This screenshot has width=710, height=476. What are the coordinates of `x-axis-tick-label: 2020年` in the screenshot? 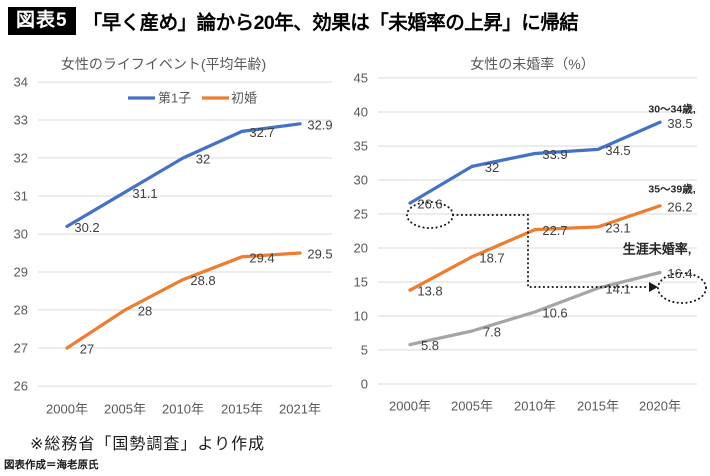 It's located at (660, 406).